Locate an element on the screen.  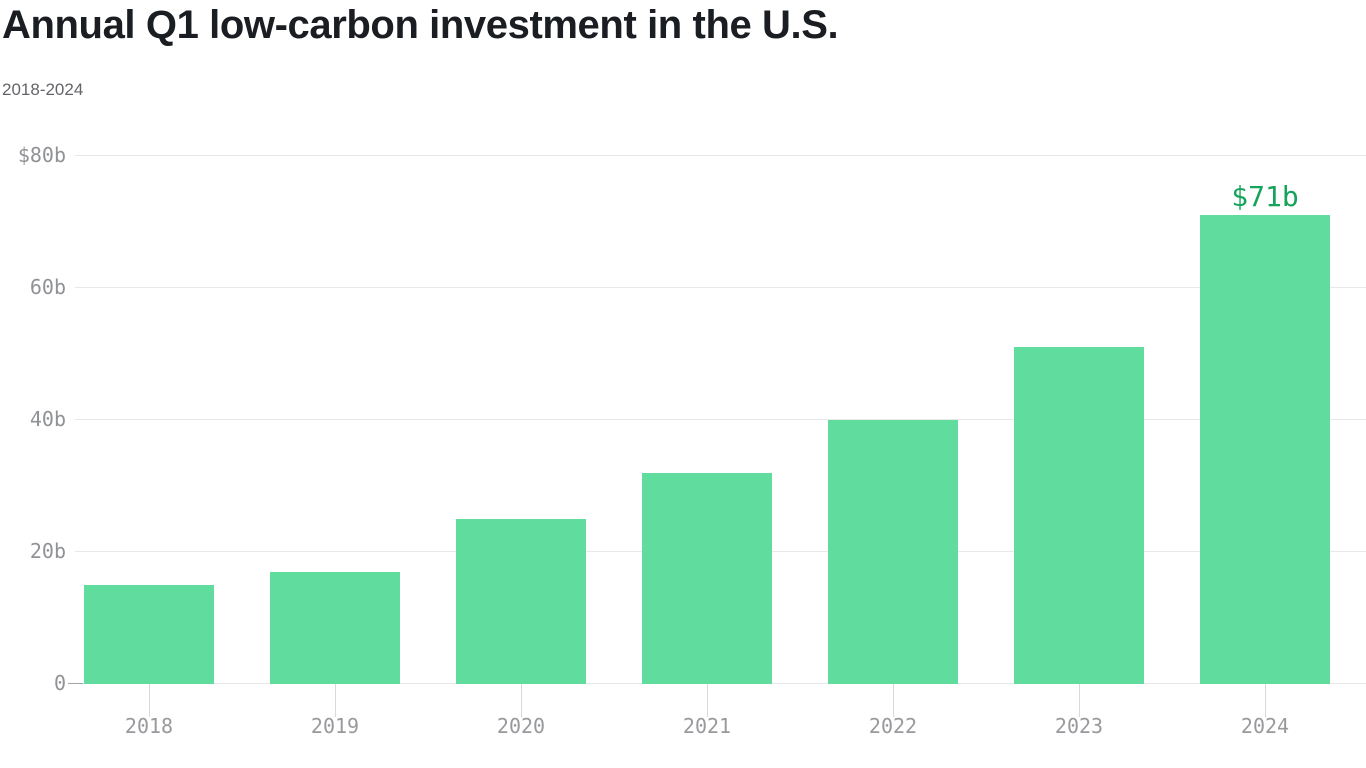
x-tick-label-2023: 2023 is located at coordinates (1079, 726).